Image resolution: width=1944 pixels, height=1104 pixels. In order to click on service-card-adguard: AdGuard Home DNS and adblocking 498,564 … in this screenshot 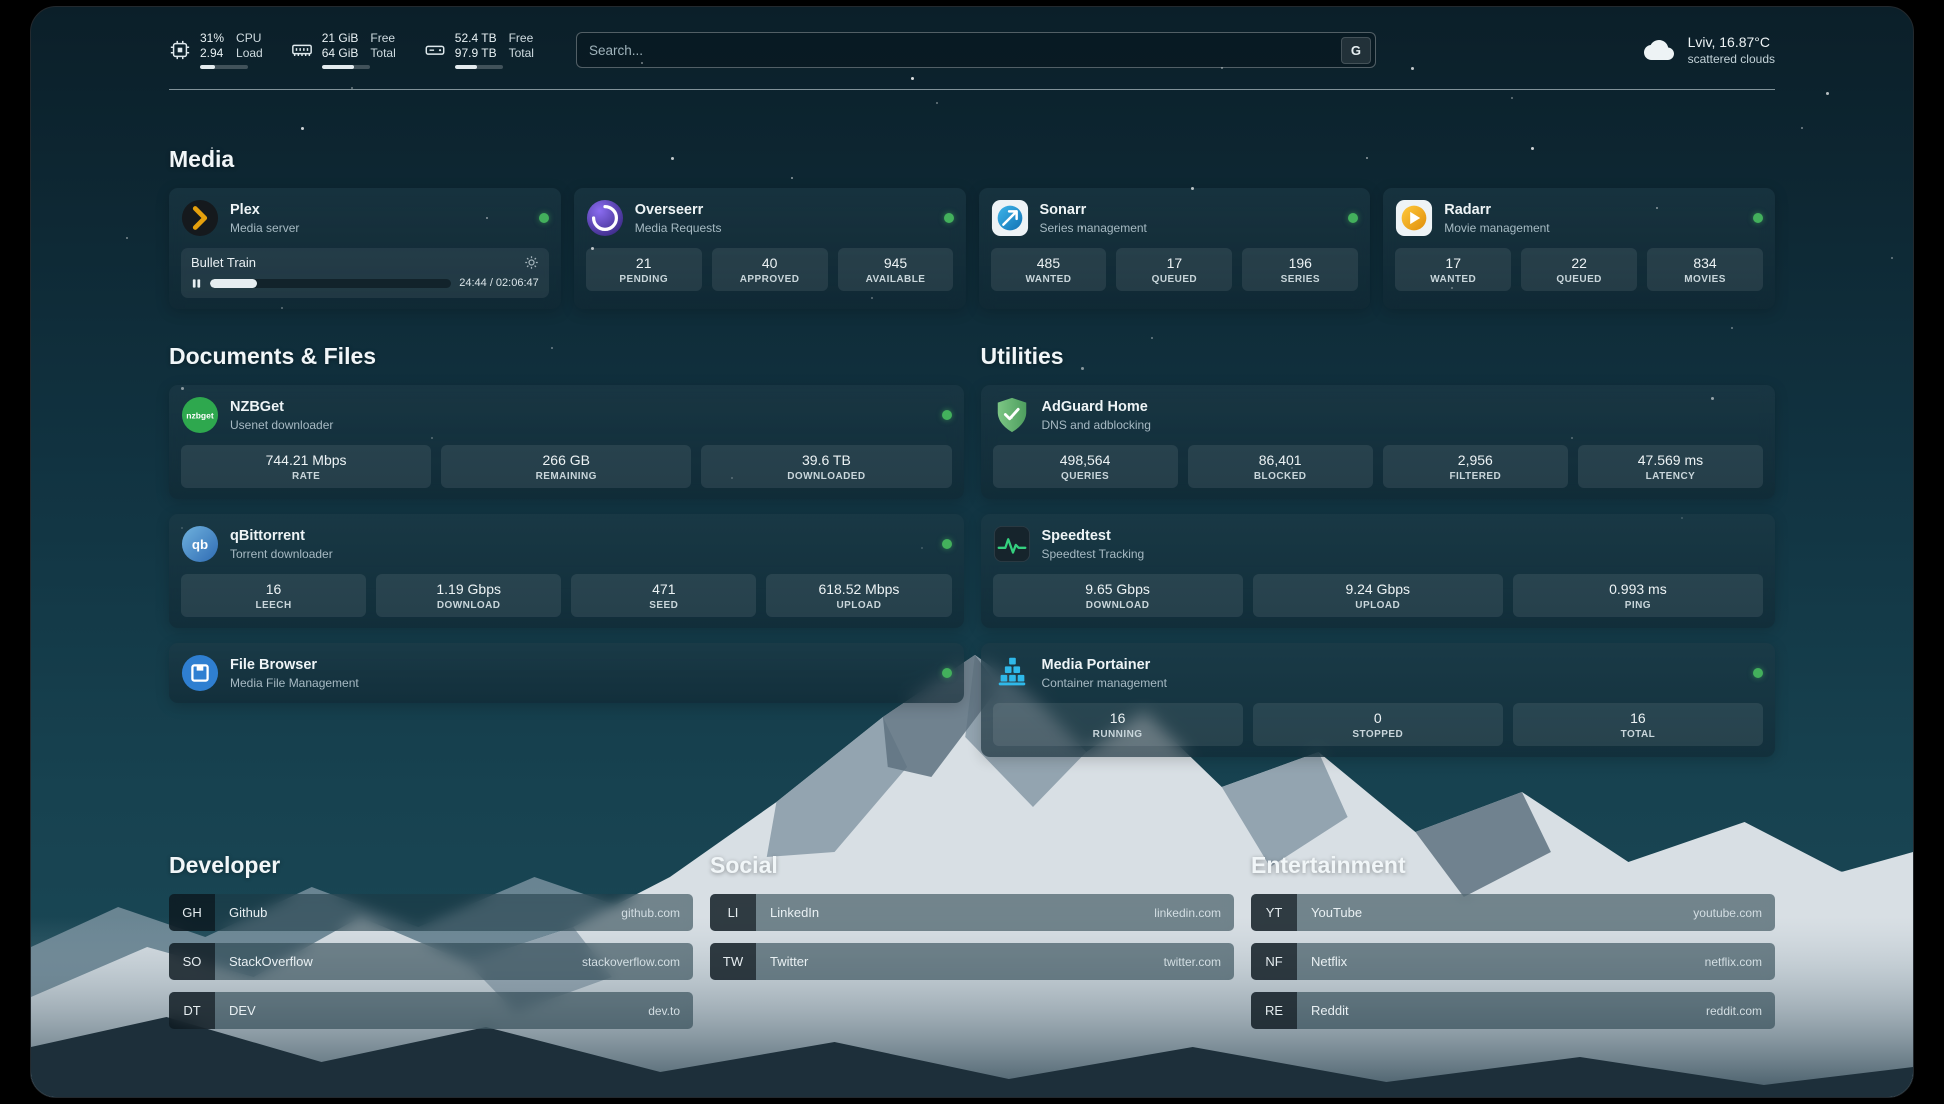, I will do `click(1377, 442)`.